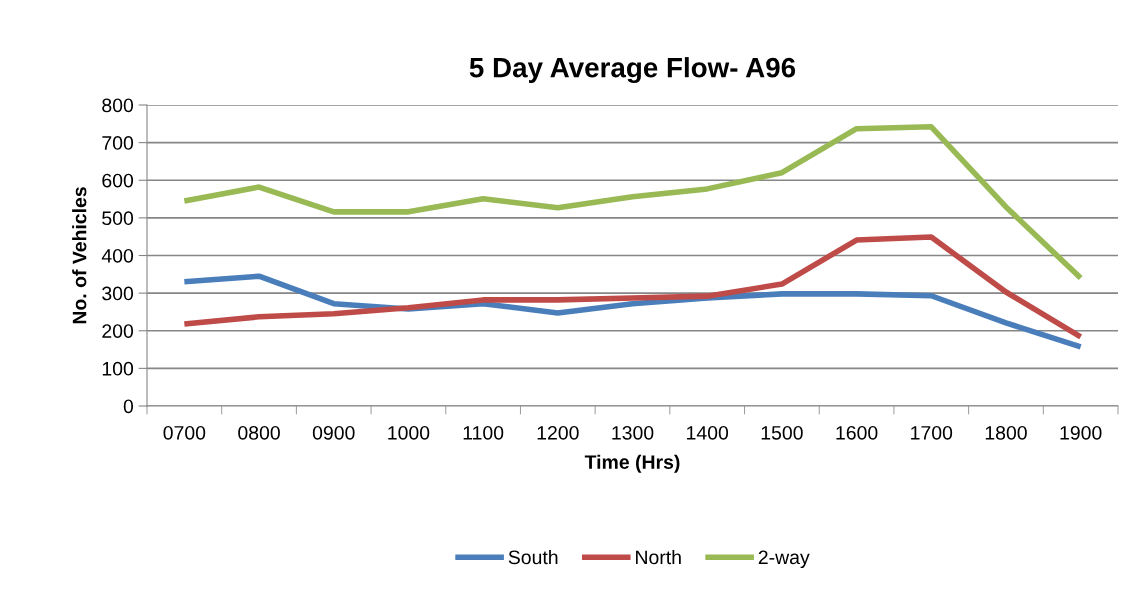 The height and width of the screenshot is (592, 1142). What do you see at coordinates (79, 255) in the screenshot?
I see `y-axis-title: No. of Vehicles` at bounding box center [79, 255].